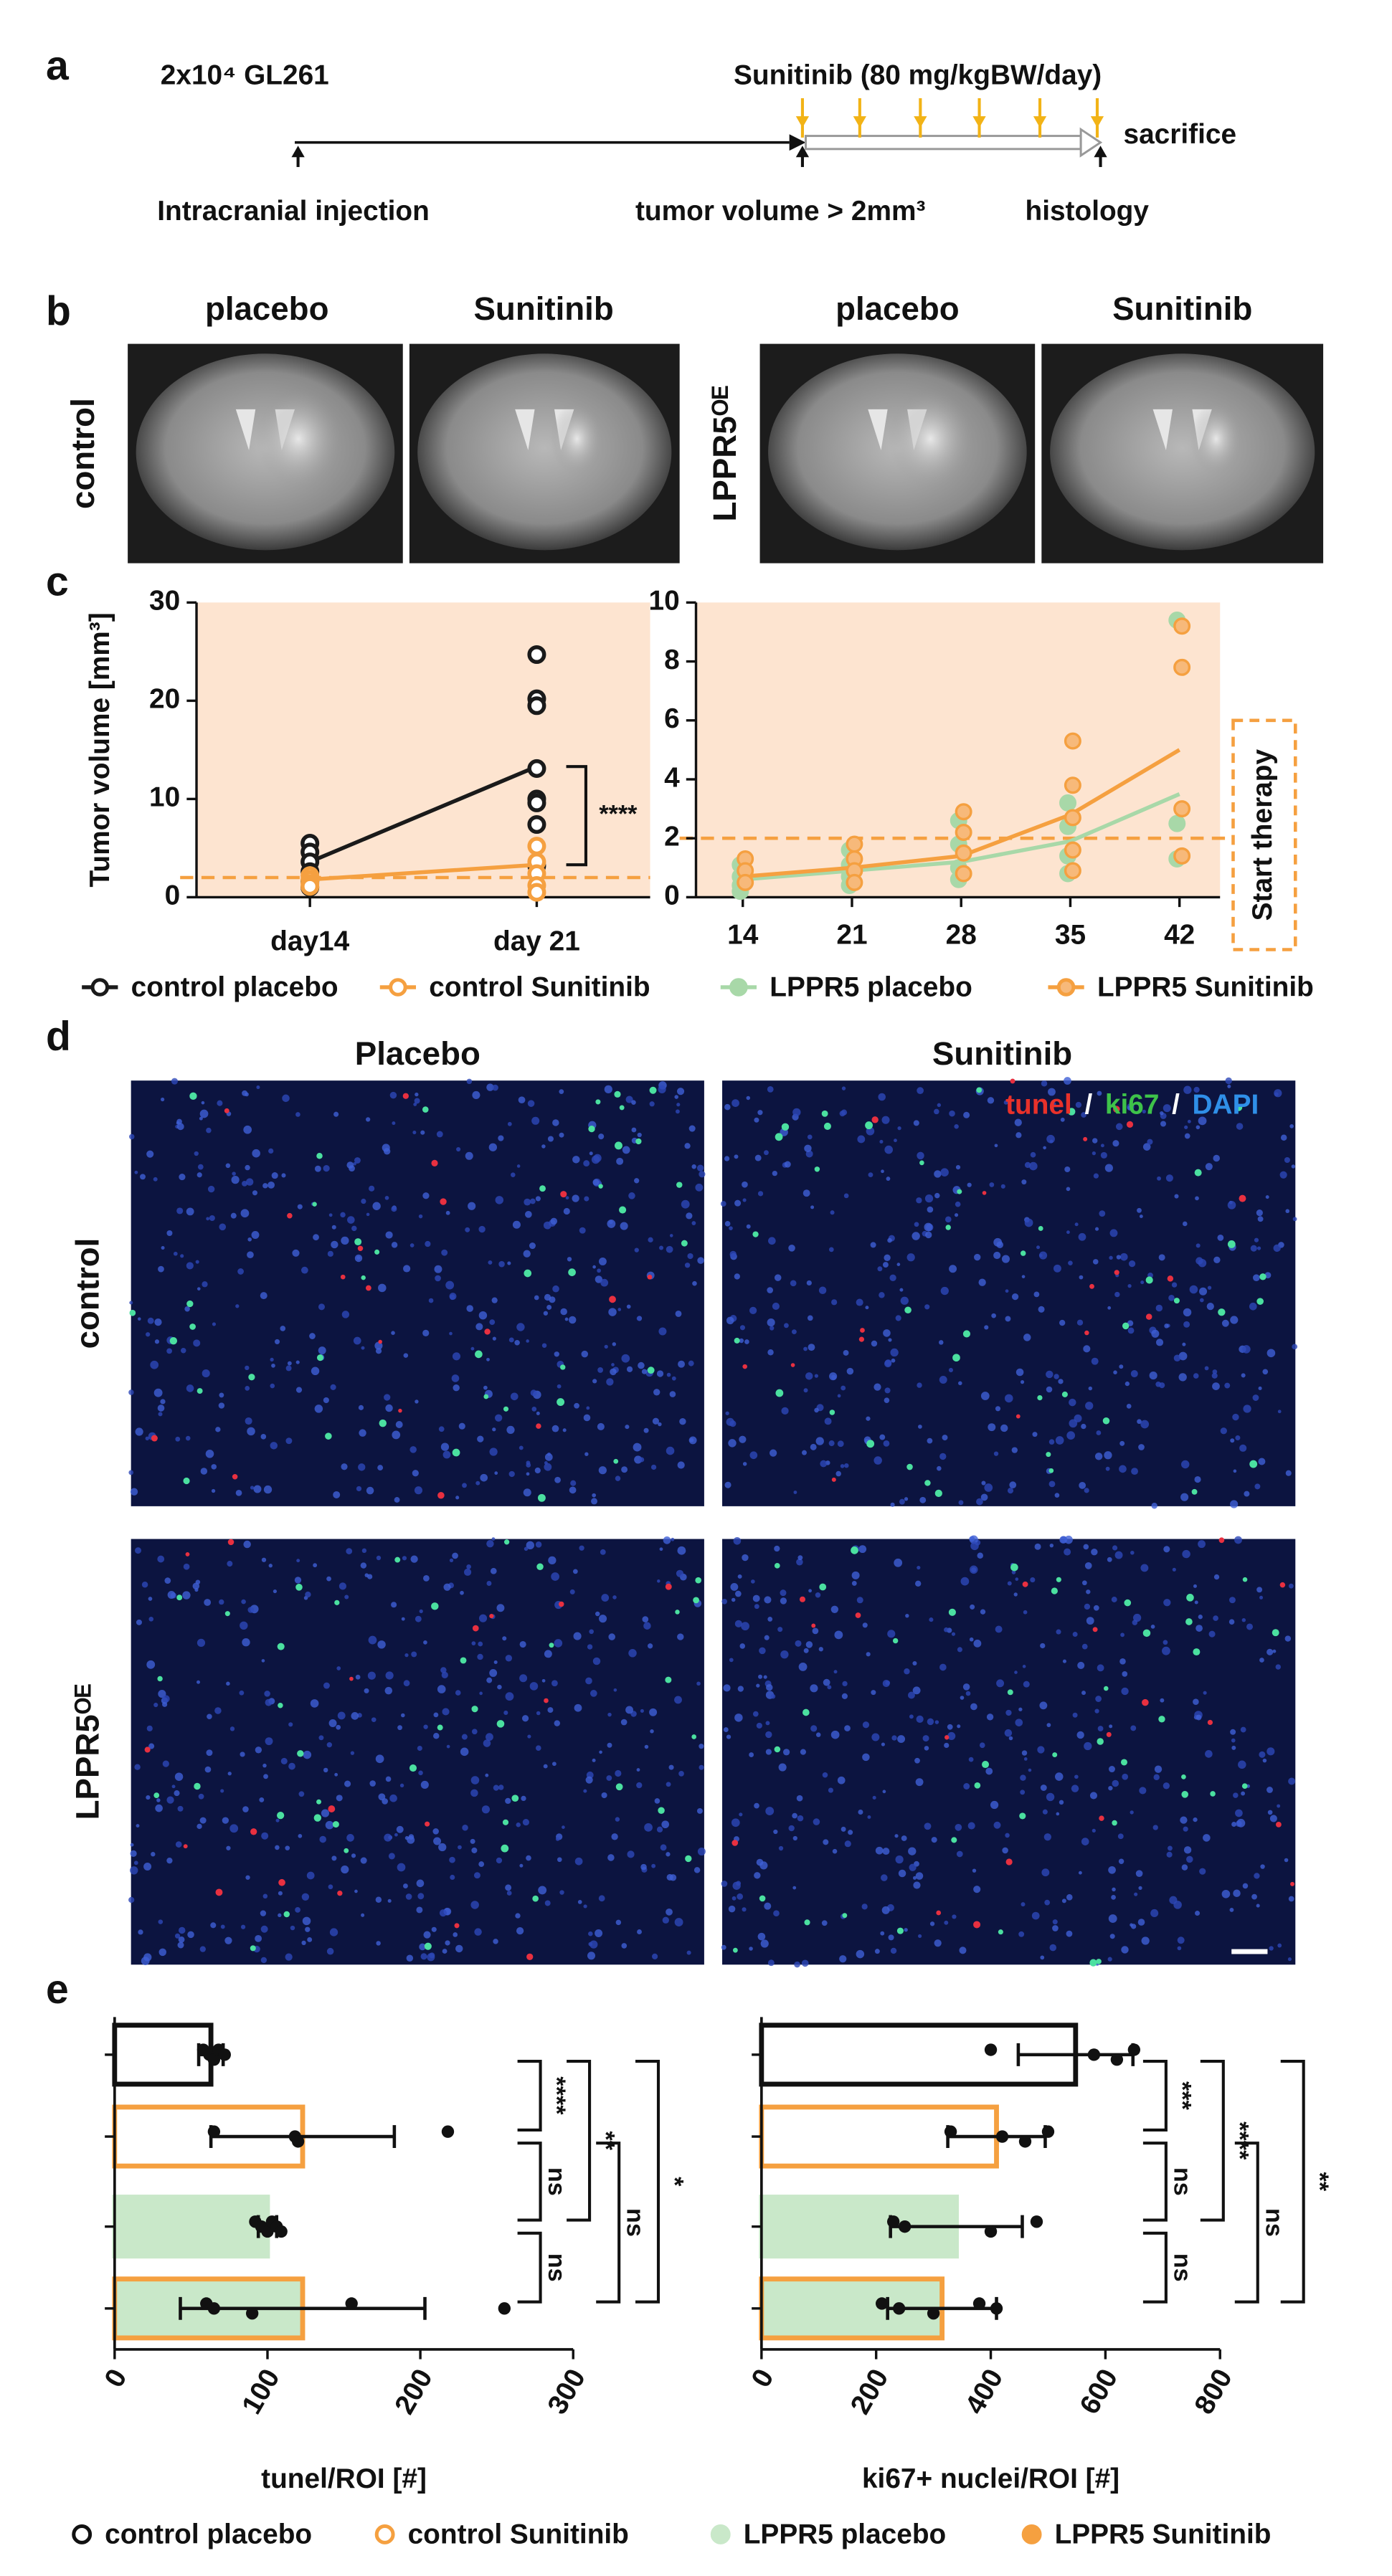 Image resolution: width=1392 pixels, height=2576 pixels. I want to click on bar, so click(163, 2055).